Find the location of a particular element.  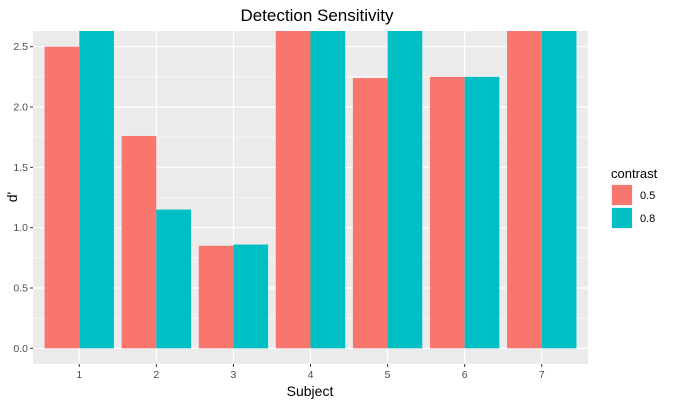

bar-subject-7-contrast-0.5 is located at coordinates (524, 190).